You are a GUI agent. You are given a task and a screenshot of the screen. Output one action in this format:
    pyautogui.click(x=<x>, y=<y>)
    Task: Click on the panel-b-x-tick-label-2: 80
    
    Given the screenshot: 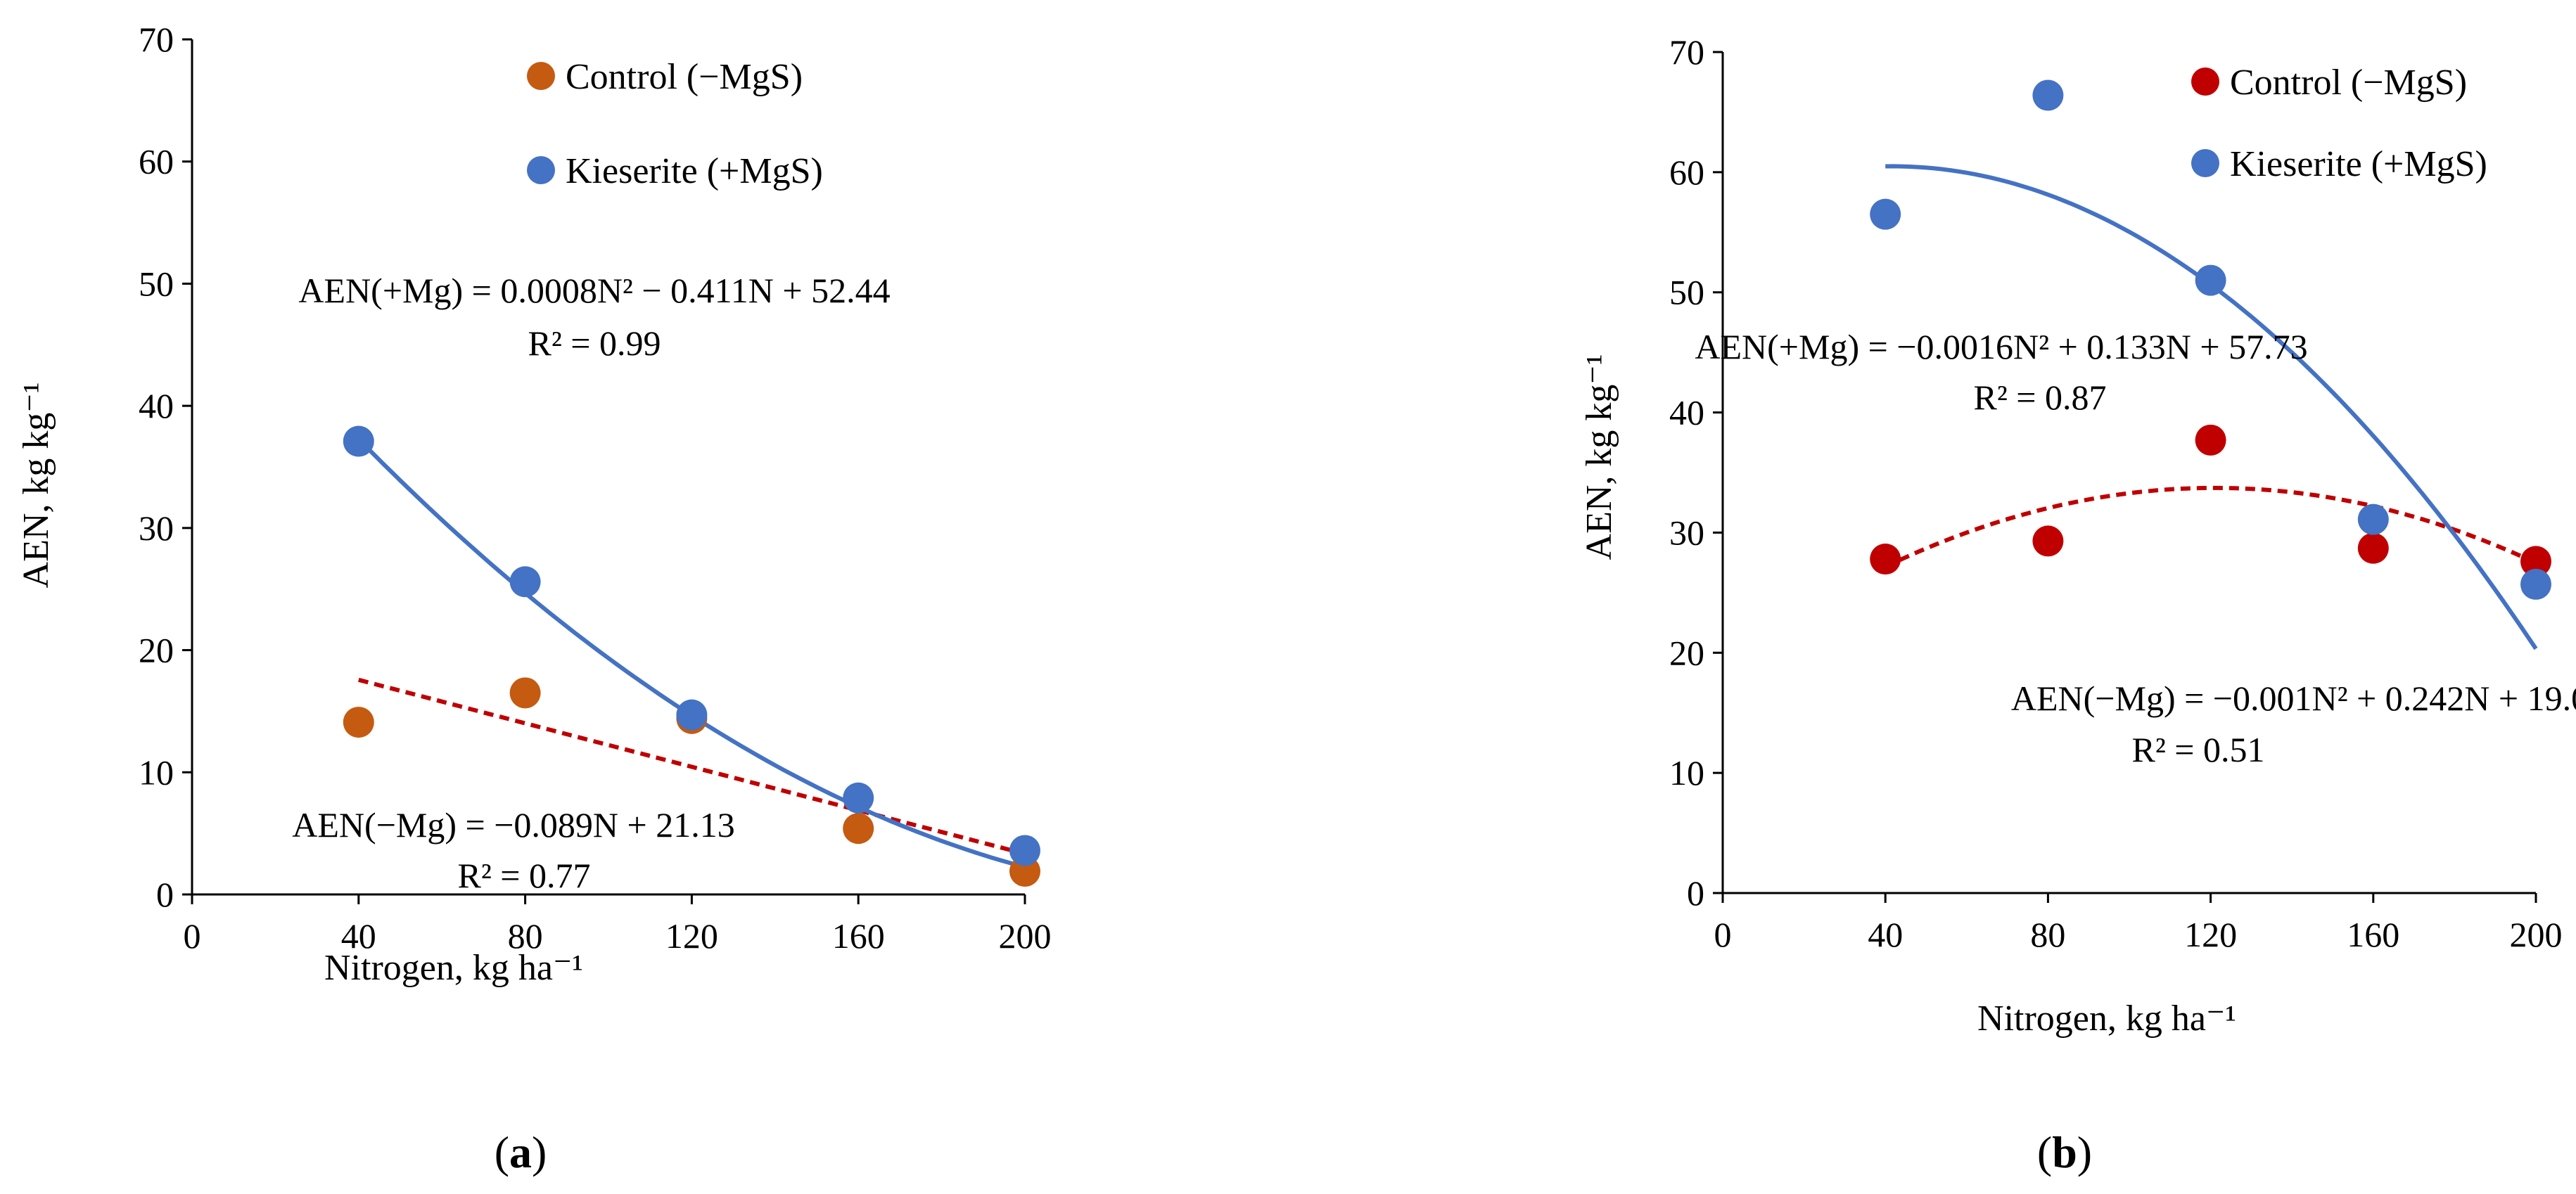 What is the action you would take?
    pyautogui.click(x=2047, y=934)
    